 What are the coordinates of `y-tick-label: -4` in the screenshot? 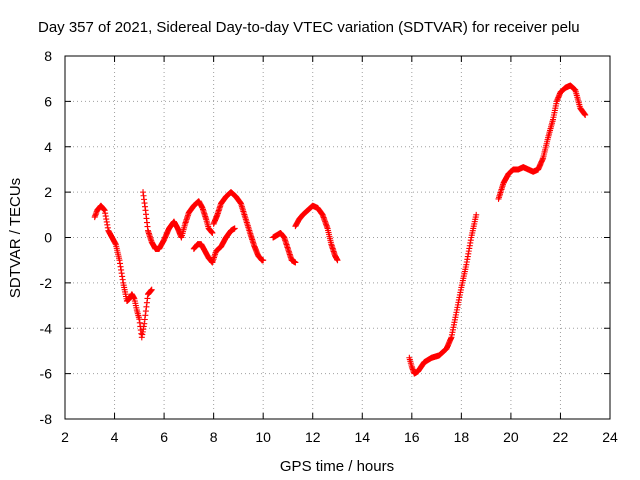 It's located at (46, 328).